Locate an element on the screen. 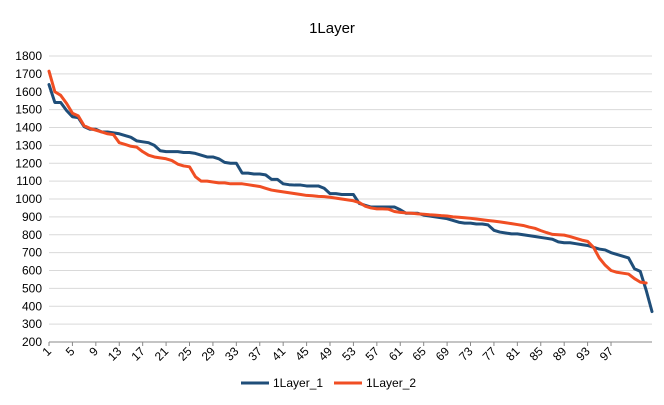 The image size is (664, 405). x-tick-label: 53 is located at coordinates (349, 354).